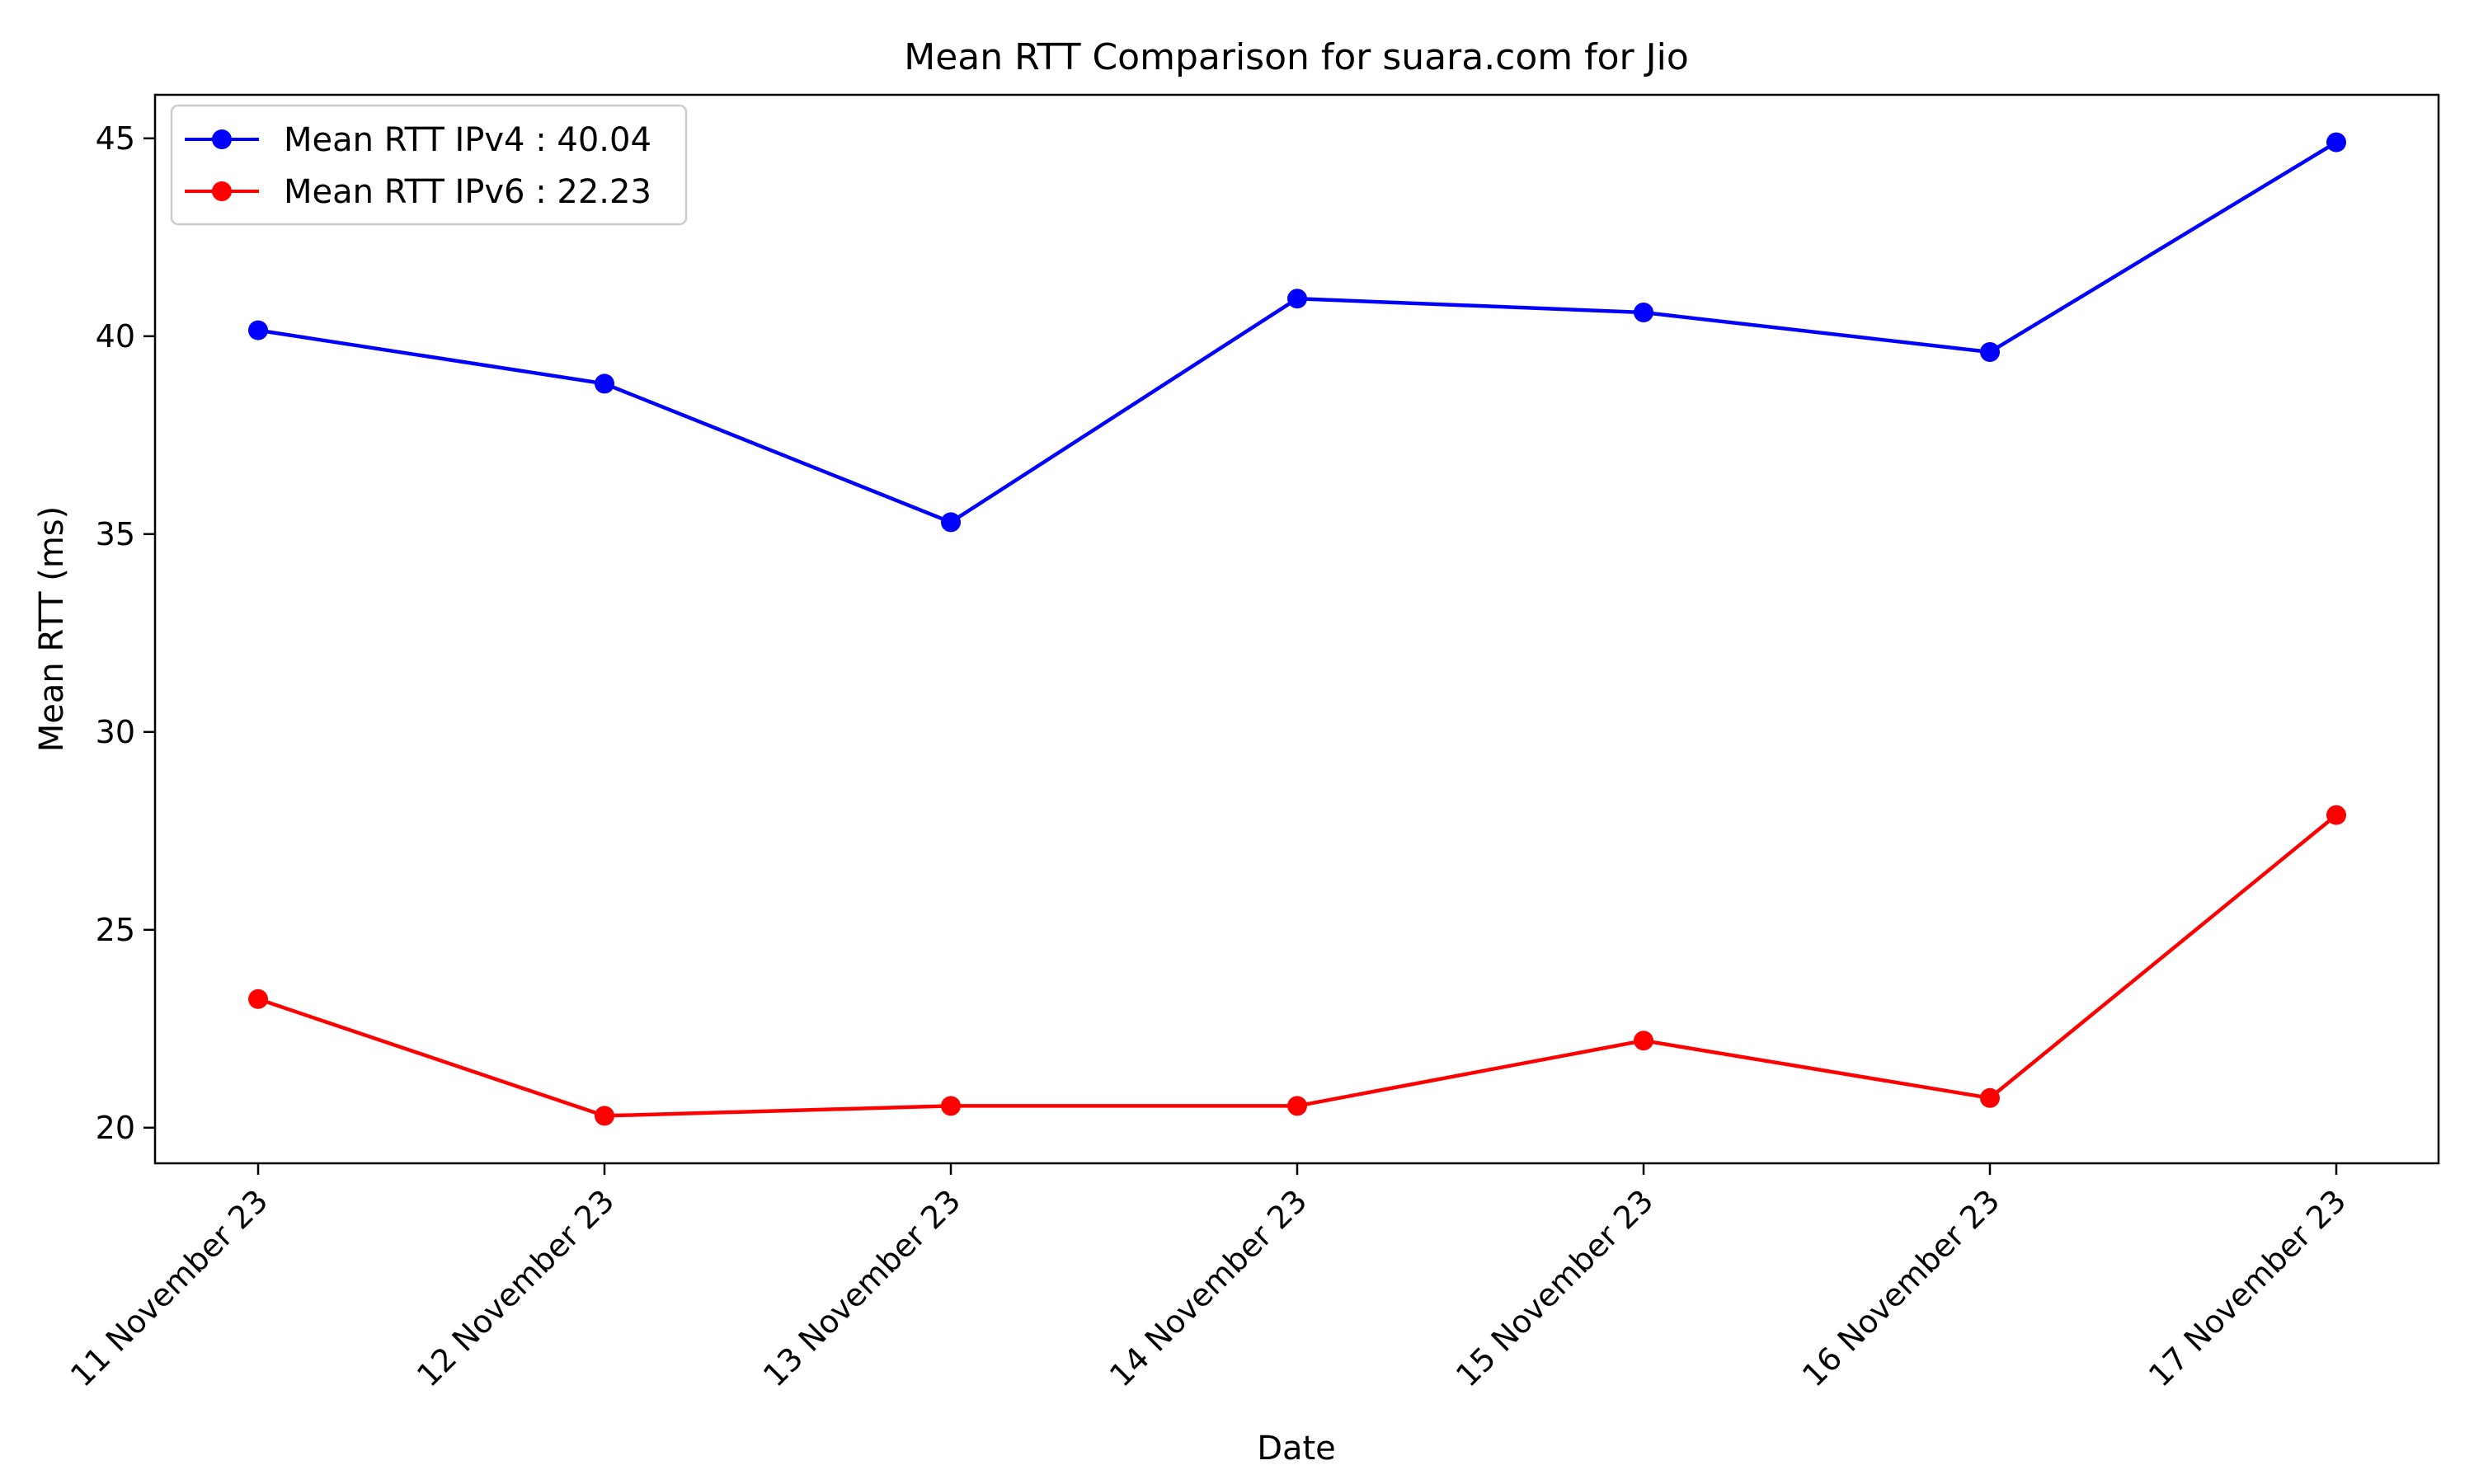 The width and height of the screenshot is (2474, 1484). I want to click on legend-frame, so click(429, 165).